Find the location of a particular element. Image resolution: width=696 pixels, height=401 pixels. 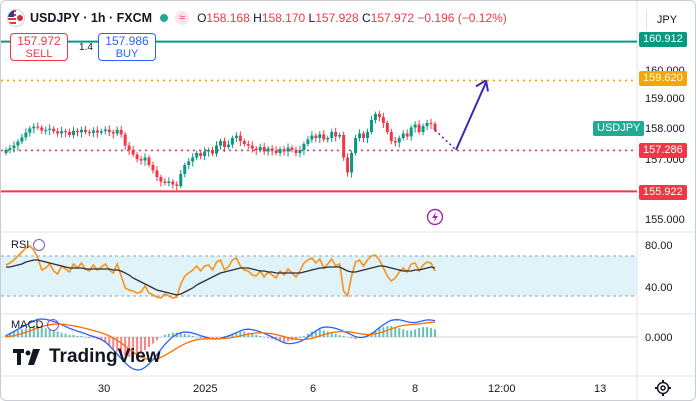

currency-label: JPY is located at coordinates (666, 20).